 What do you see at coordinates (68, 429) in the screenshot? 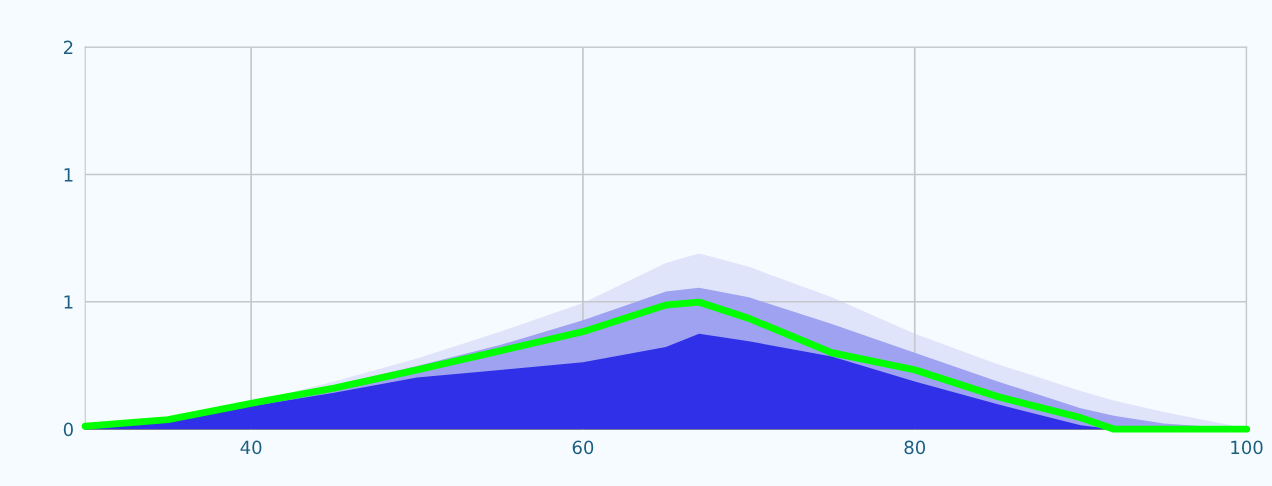
I see `y-tick-label: 0` at bounding box center [68, 429].